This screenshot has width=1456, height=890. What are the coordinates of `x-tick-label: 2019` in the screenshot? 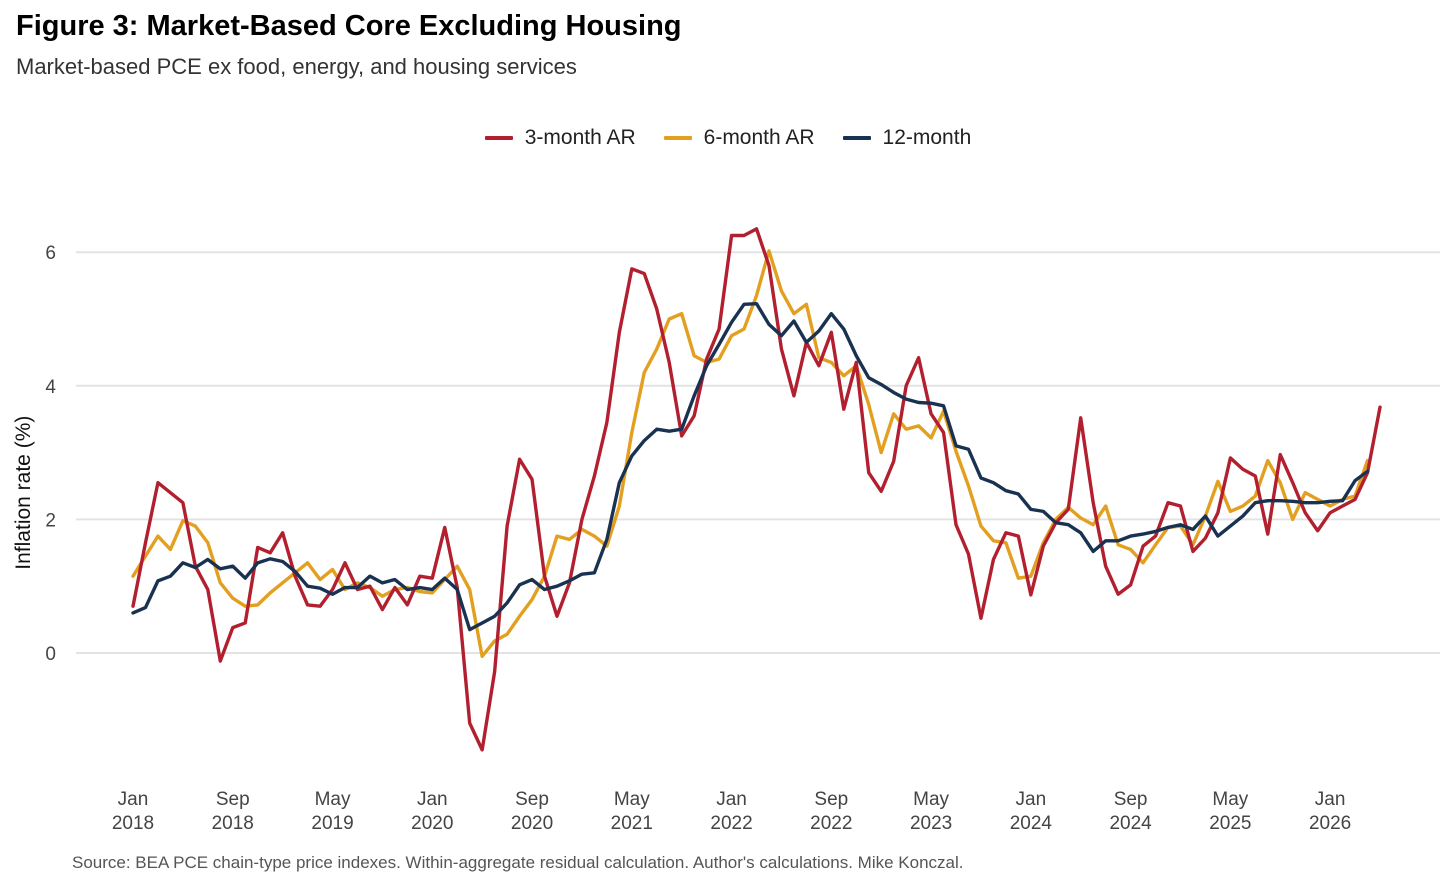 It's located at (332, 823).